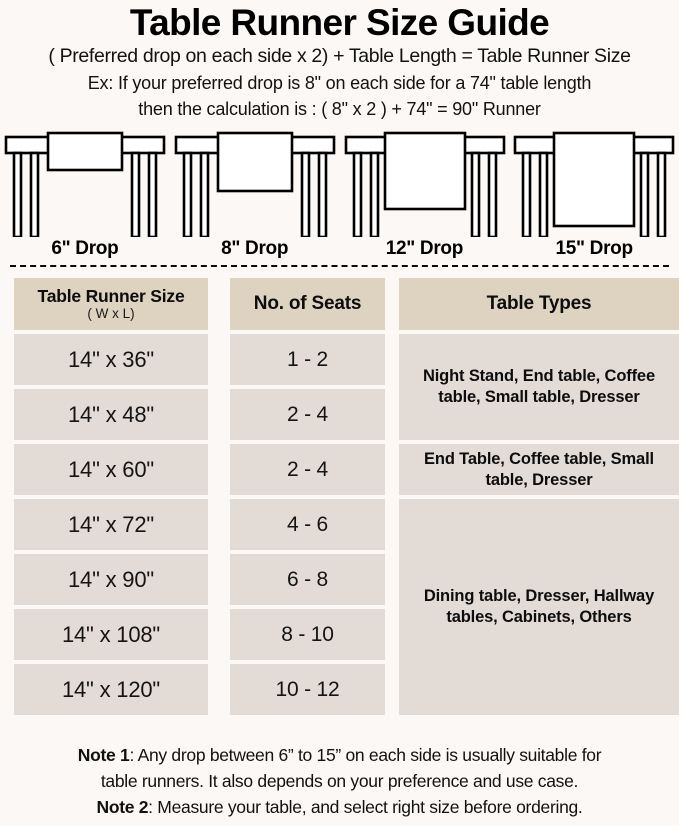  I want to click on diagram-12-drop, so click(425, 183).